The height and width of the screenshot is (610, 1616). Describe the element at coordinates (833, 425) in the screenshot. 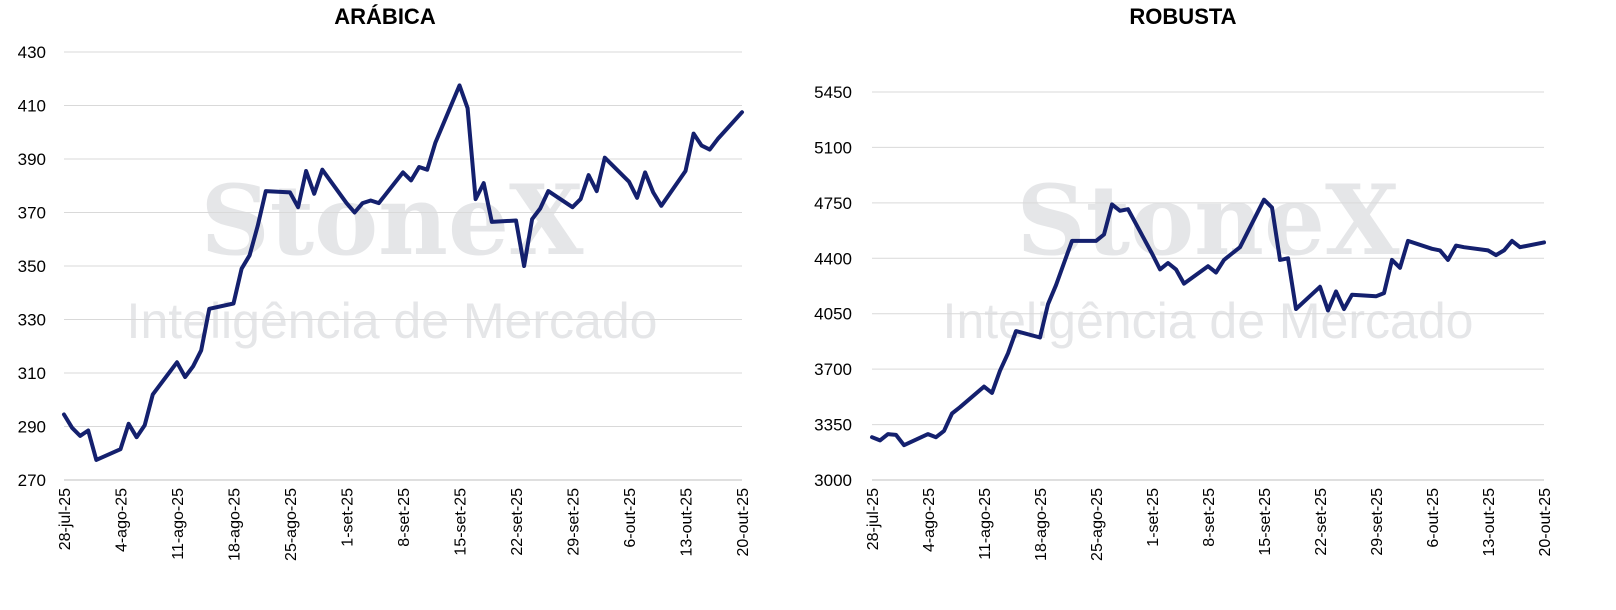

I see `y-tick-label-3350: 3350` at that location.